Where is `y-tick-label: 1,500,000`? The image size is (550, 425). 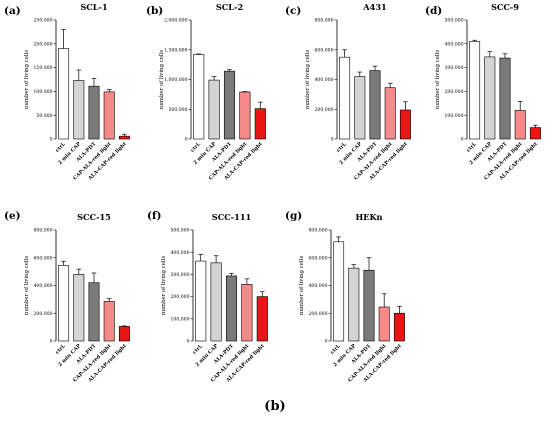
y-tick-label: 1,500,000 is located at coordinates (175, 50).